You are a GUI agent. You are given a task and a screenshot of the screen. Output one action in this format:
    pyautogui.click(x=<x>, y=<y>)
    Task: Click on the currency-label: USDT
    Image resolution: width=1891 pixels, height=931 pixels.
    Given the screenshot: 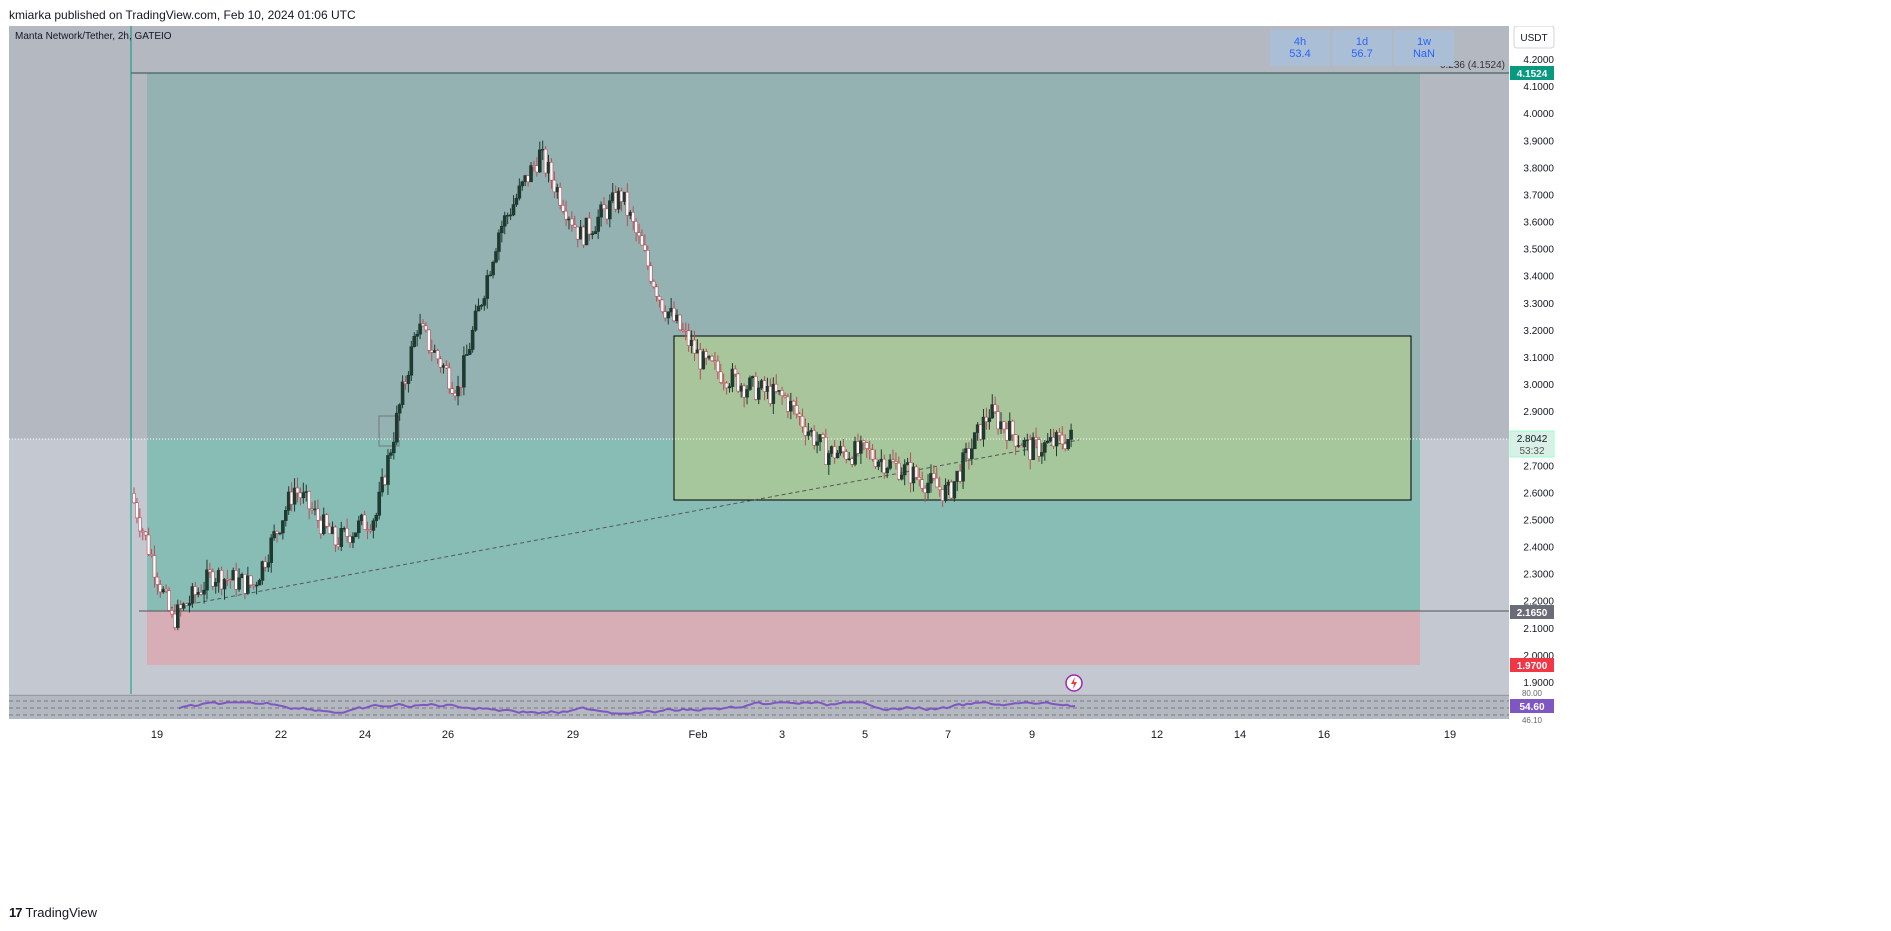 What is the action you would take?
    pyautogui.click(x=1533, y=38)
    